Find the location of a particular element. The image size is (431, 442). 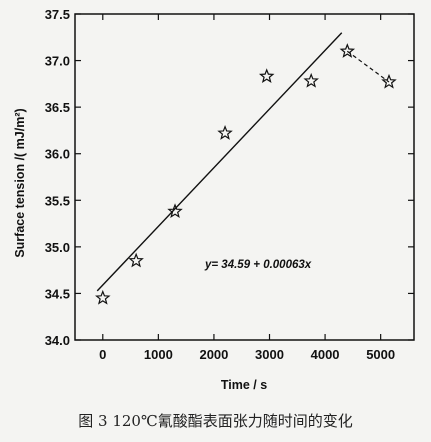

y-tick-label: 36.5 is located at coordinates (57, 107).